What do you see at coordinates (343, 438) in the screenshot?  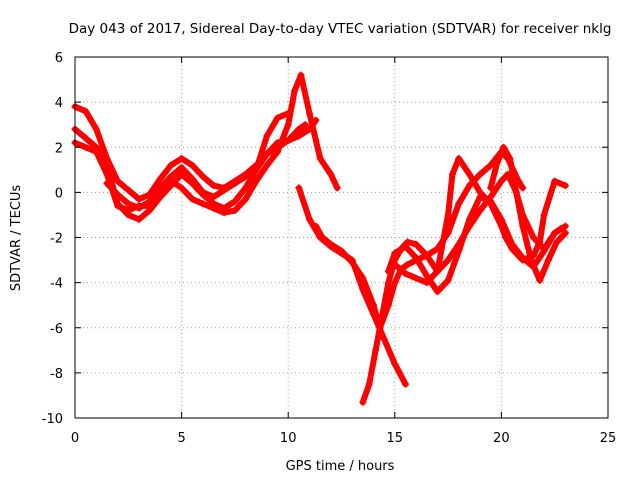 I see `x-tick-labels: 0 5 10 15 20 25` at bounding box center [343, 438].